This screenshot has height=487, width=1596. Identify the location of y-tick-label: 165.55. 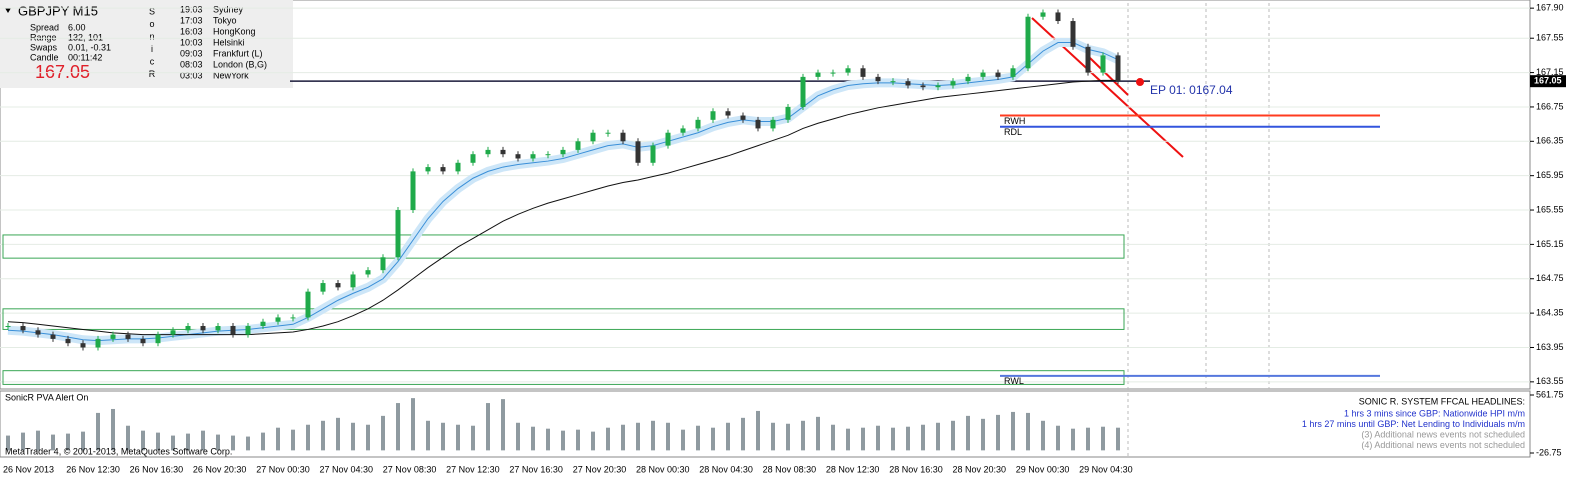
(1550, 209).